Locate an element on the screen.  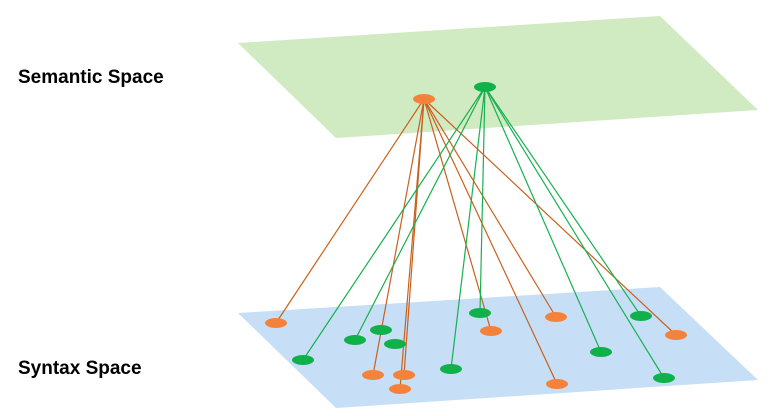
semantic-node-orange is located at coordinates (424, 99).